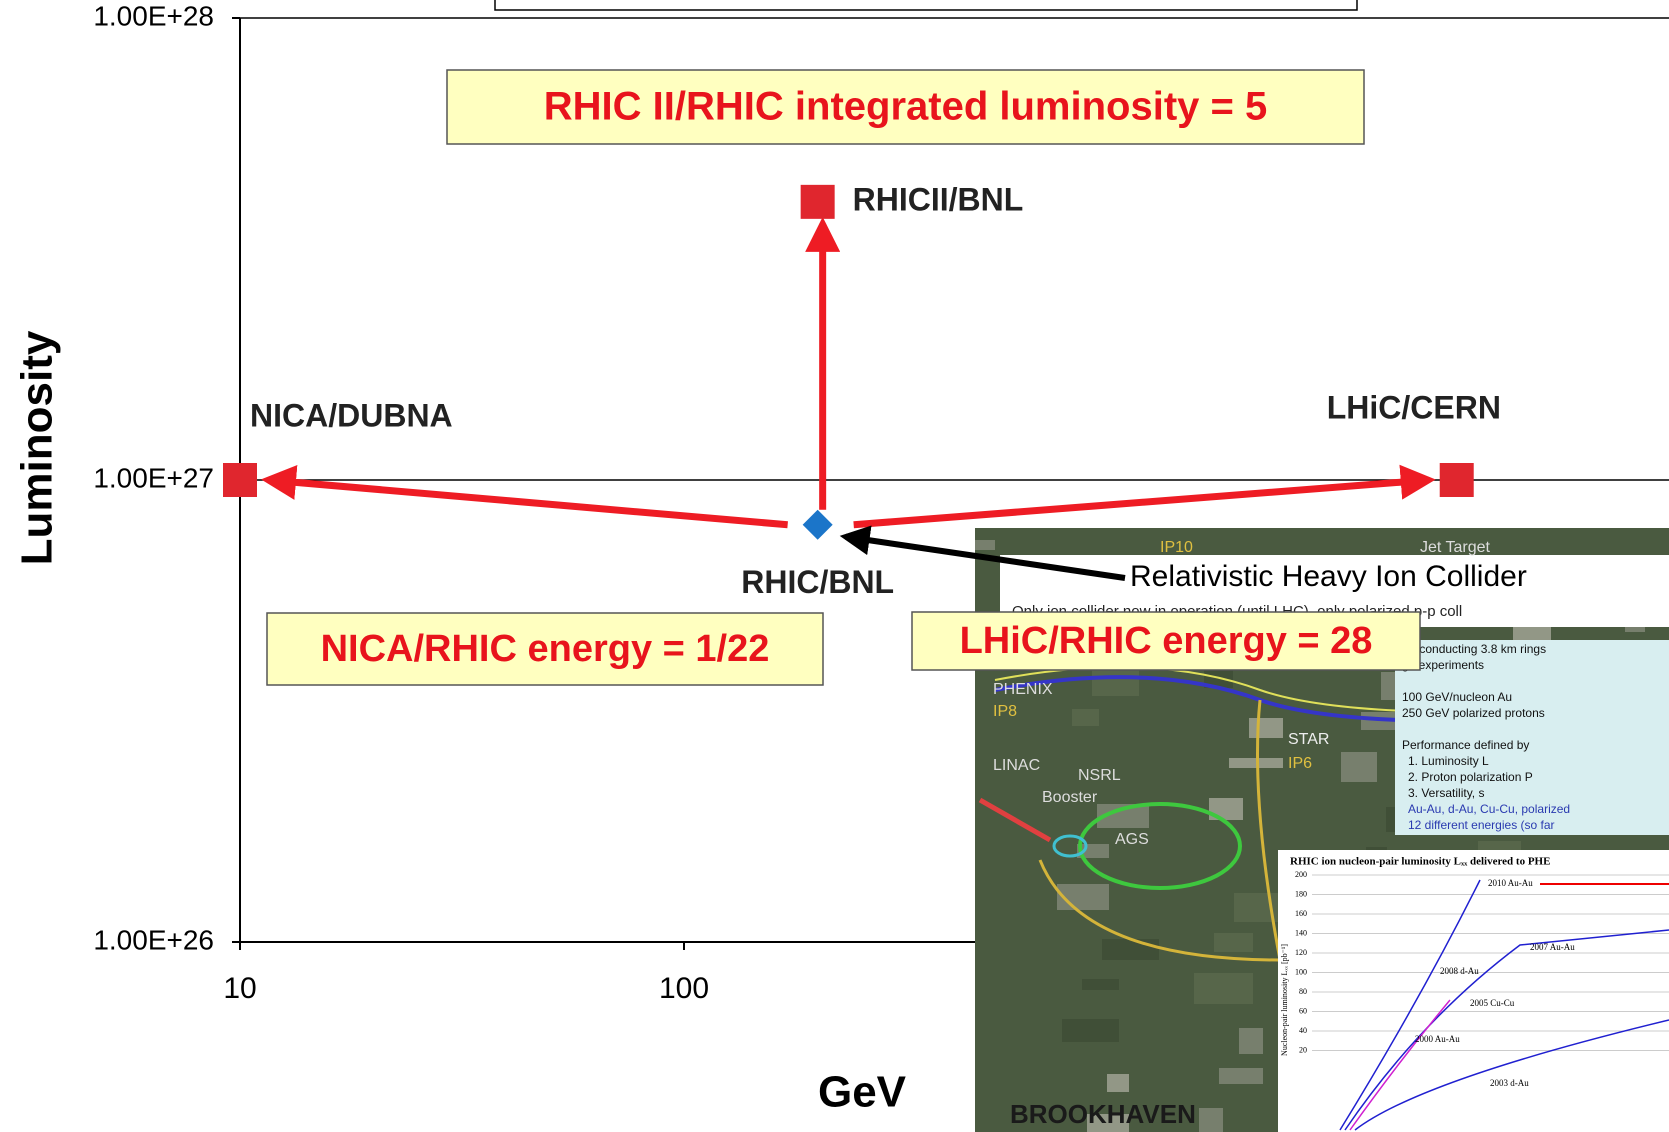  Describe the element at coordinates (153, 939) in the screenshot. I see `y-tick-label: 1.00E+26` at that location.